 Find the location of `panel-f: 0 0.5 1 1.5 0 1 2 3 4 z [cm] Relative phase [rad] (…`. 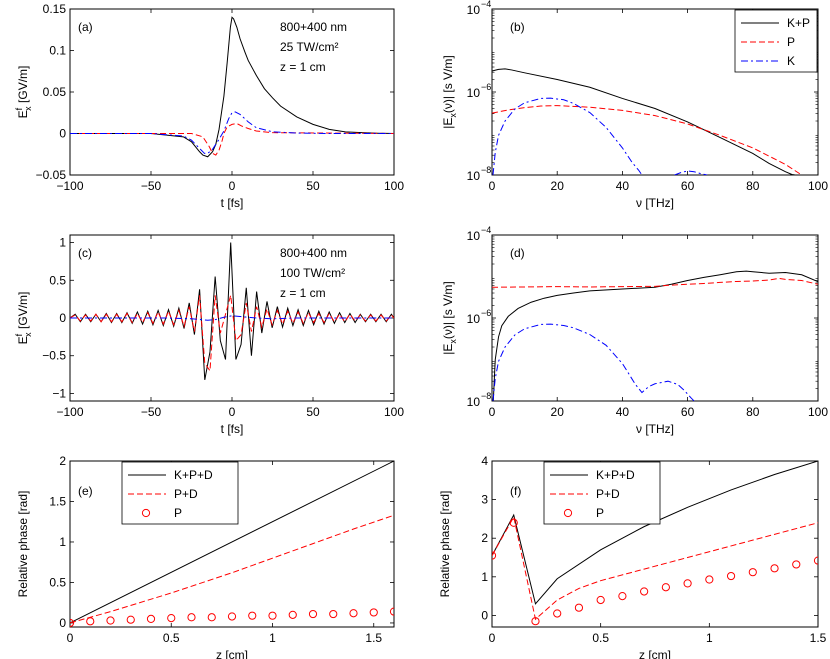

panel-f: 0 0.5 1 1.5 0 1 2 3 4 z [cm] Relative phase [rad] (… is located at coordinates (632, 556).